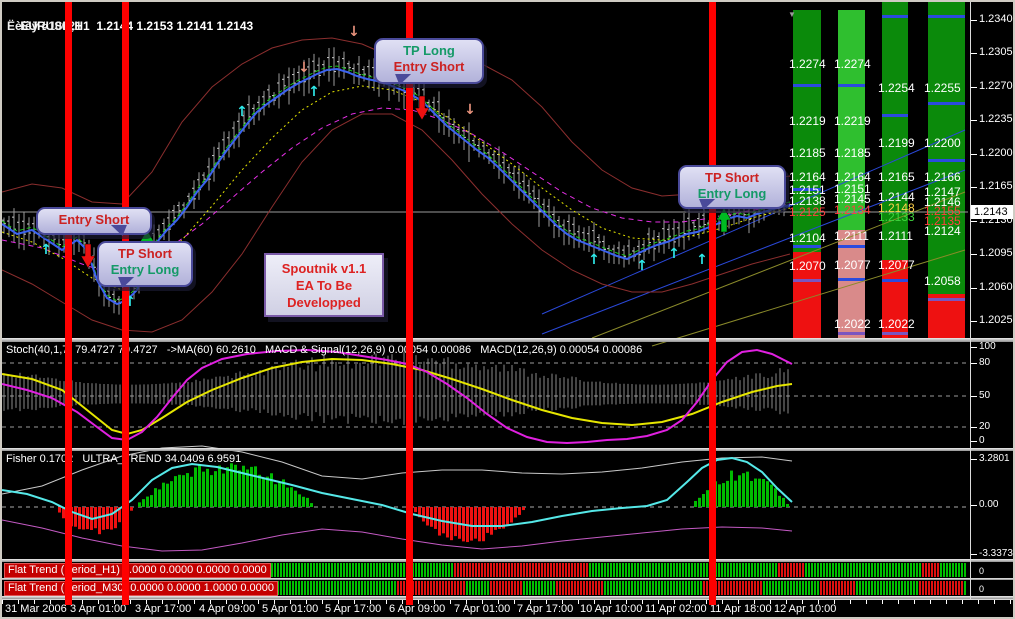 The image size is (1015, 619). I want to click on price-scale-label: 1.2340, so click(996, 19).